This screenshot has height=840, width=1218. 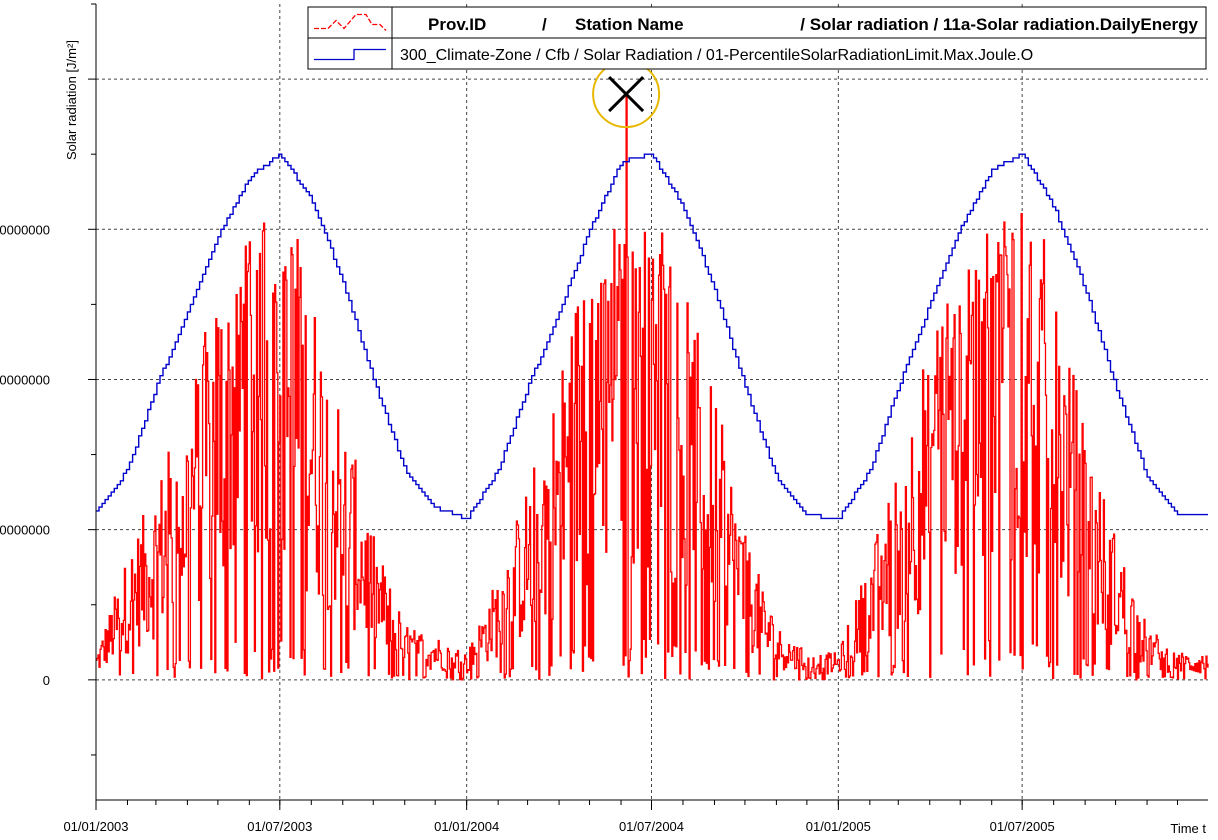 What do you see at coordinates (629, 24) in the screenshot?
I see `legend-station-name: Station Name` at bounding box center [629, 24].